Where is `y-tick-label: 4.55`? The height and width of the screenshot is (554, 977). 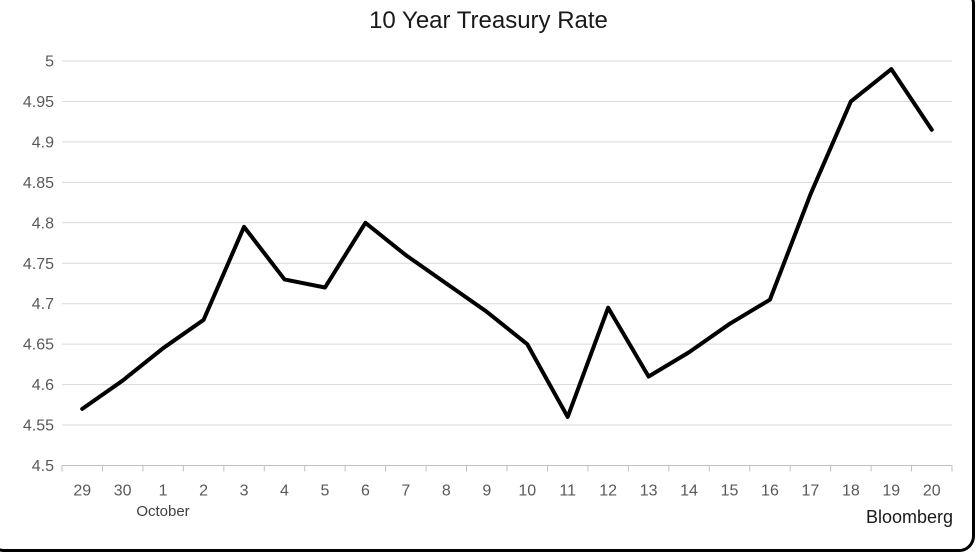
y-tick-label: 4.55 is located at coordinates (38, 426).